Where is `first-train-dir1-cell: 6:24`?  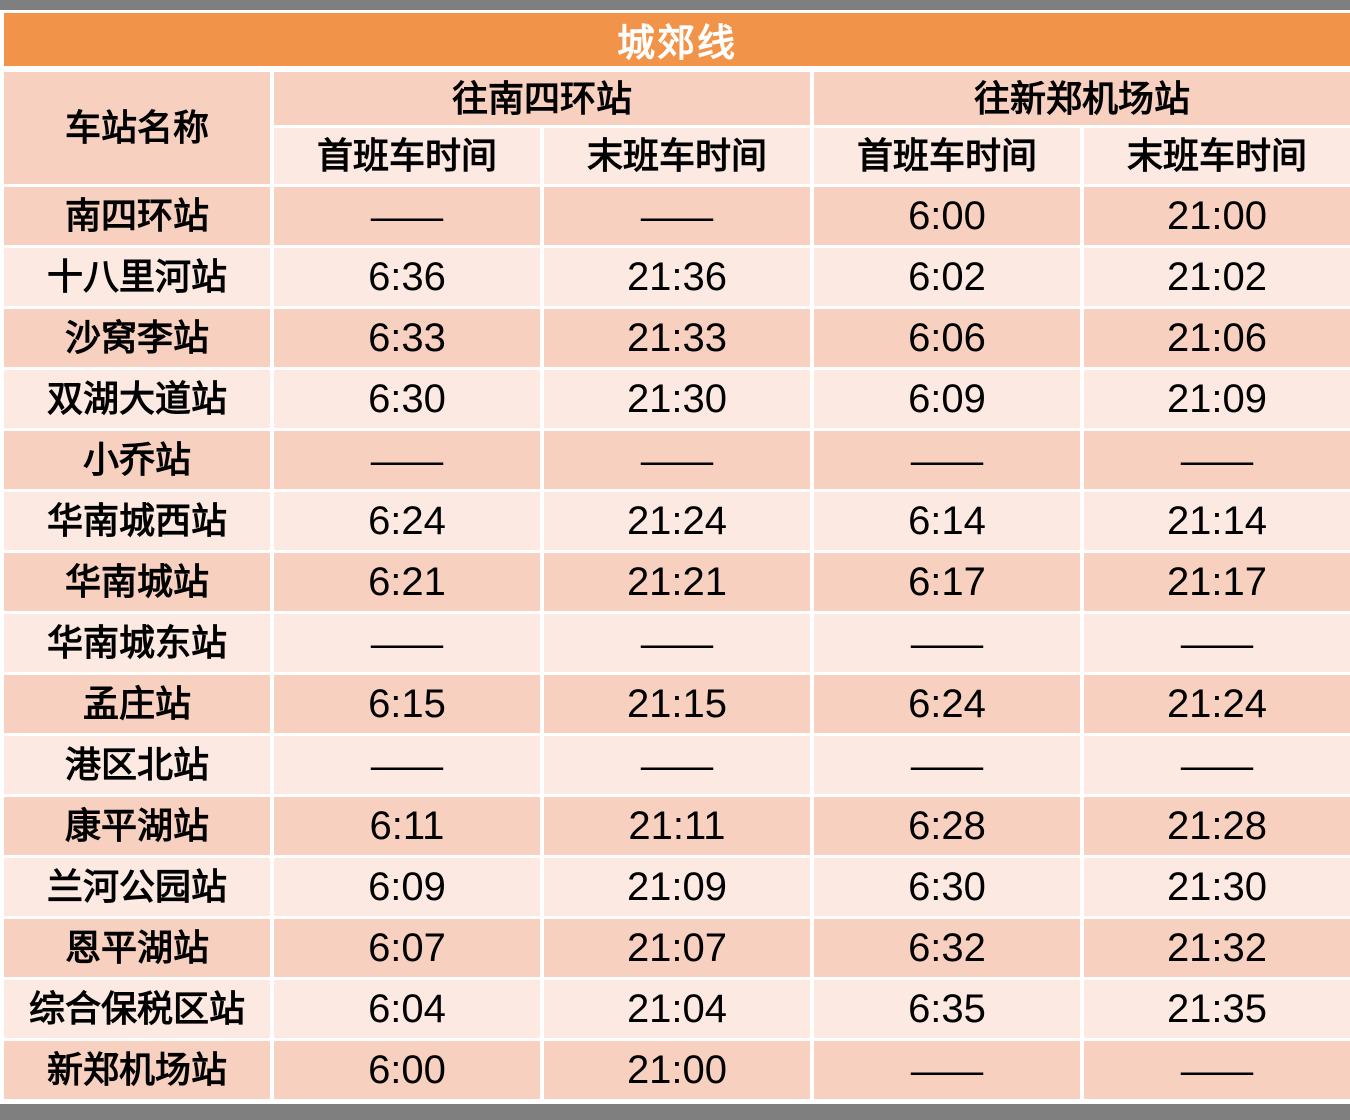 first-train-dir1-cell: 6:24 is located at coordinates (407, 521).